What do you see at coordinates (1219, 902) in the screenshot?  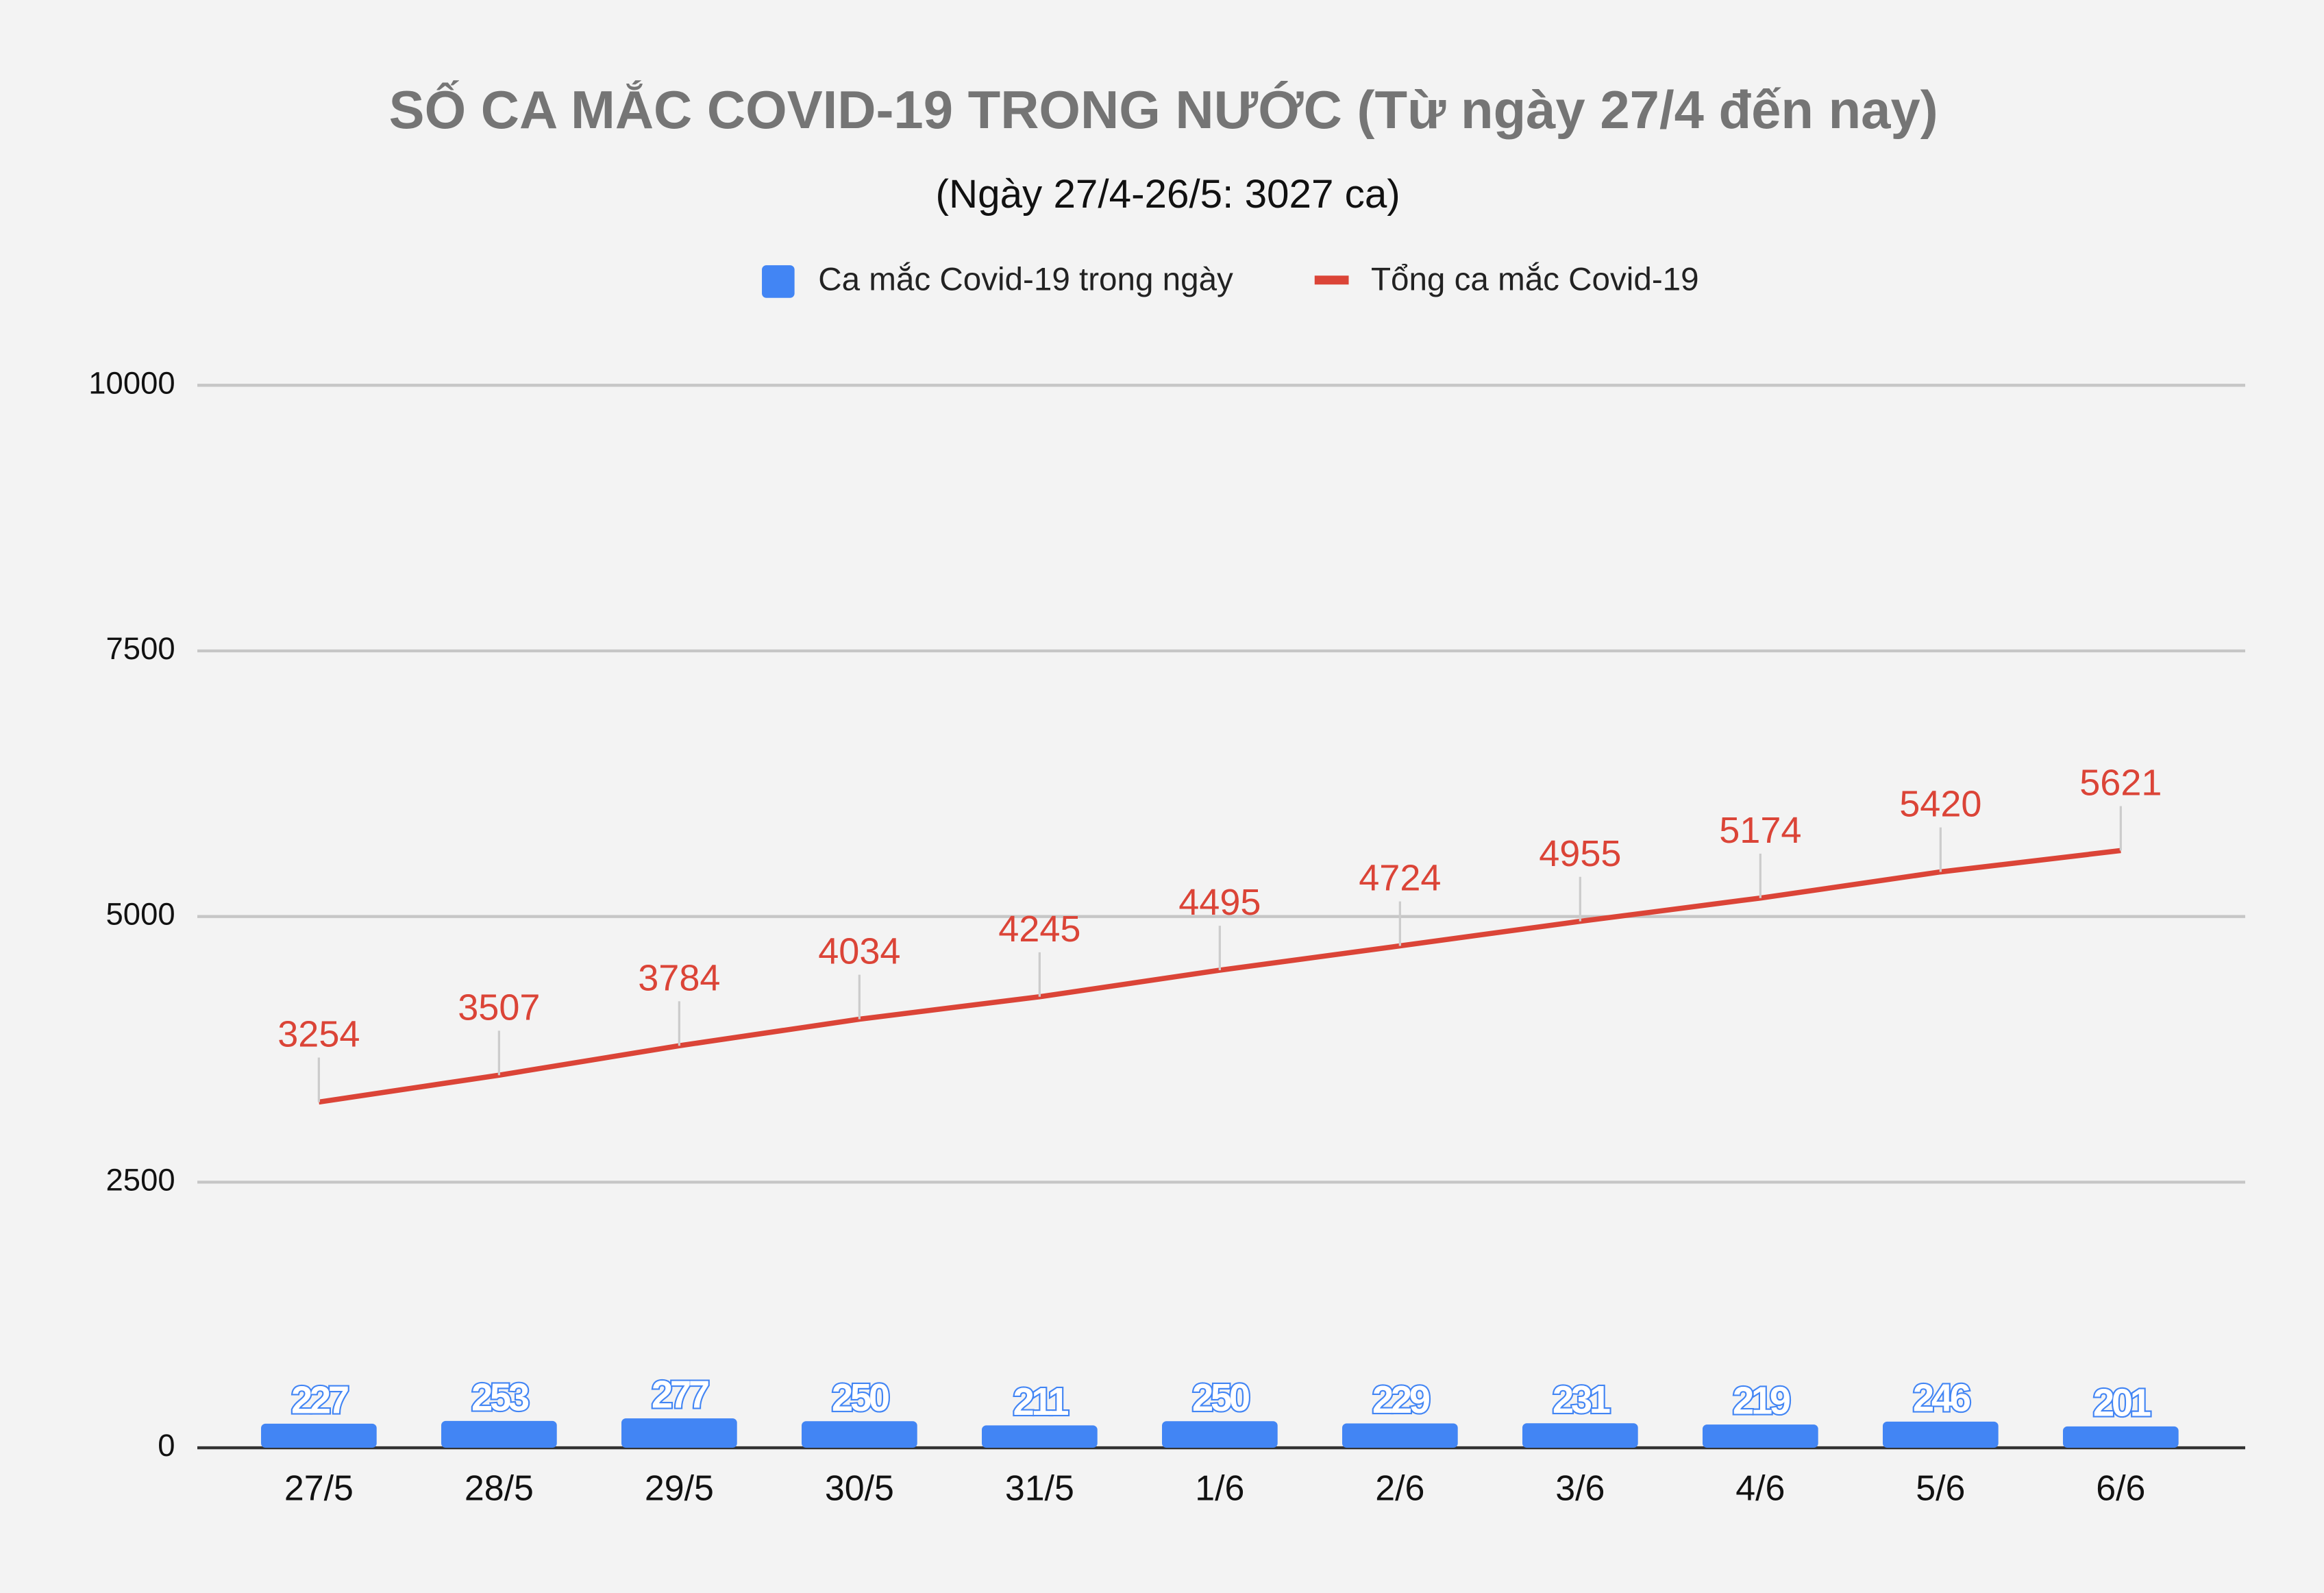 I see `line-value-label: 4495` at bounding box center [1219, 902].